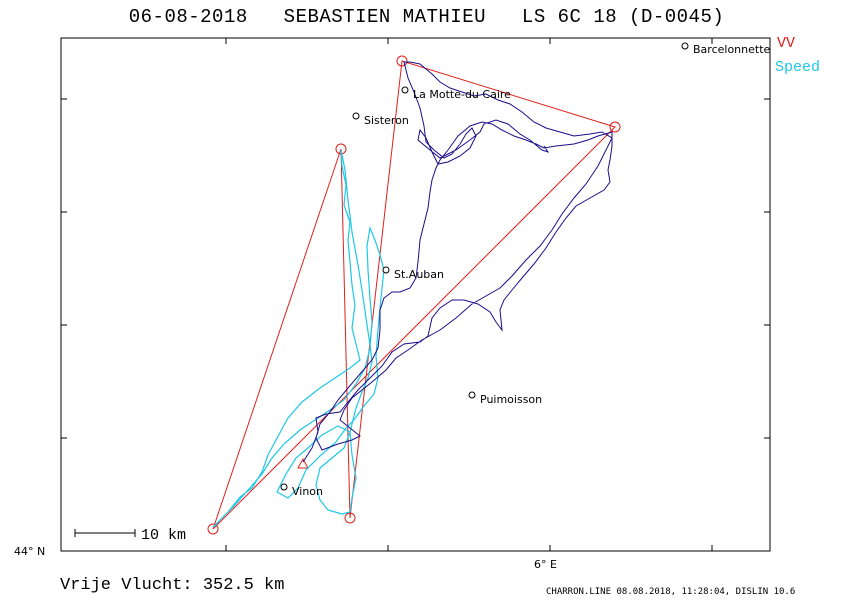 The height and width of the screenshot is (603, 853). I want to click on start-triangle, so click(303, 463).